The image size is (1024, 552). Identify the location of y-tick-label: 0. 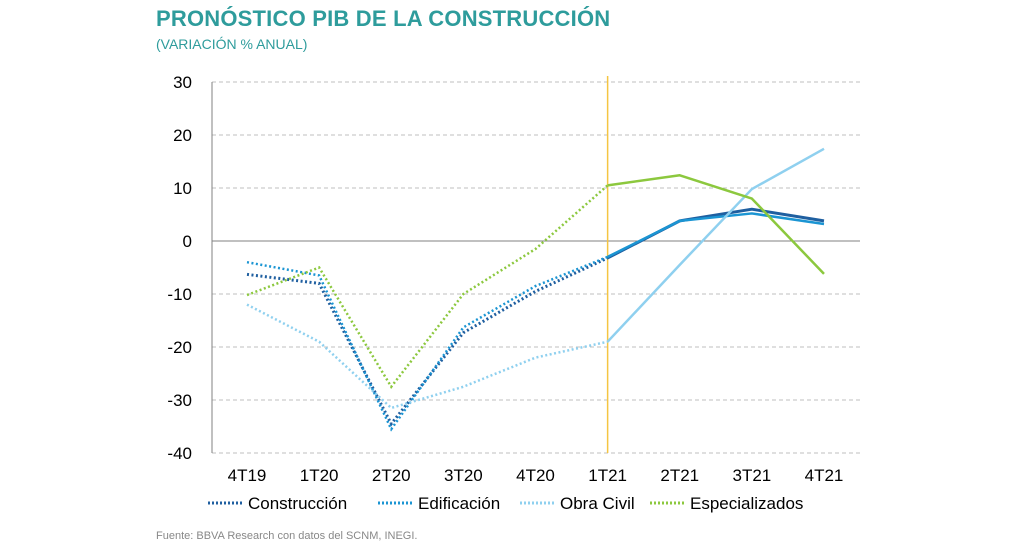
(187, 241).